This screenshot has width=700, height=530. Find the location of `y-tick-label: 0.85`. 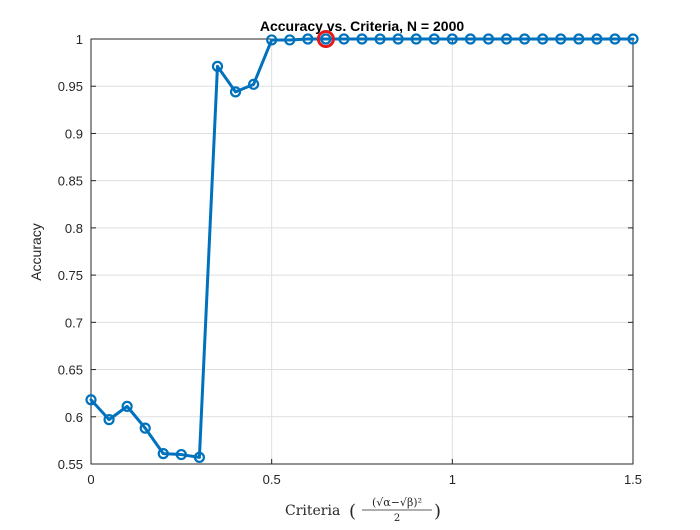

y-tick-label: 0.85 is located at coordinates (70, 181).